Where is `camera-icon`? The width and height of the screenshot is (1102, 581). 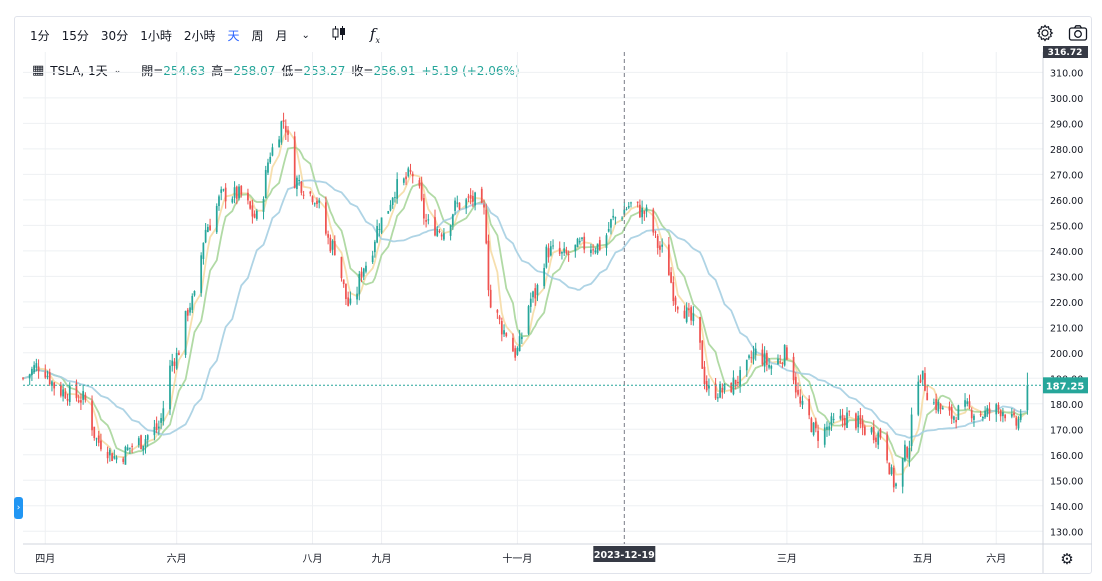 camera-icon is located at coordinates (1078, 35).